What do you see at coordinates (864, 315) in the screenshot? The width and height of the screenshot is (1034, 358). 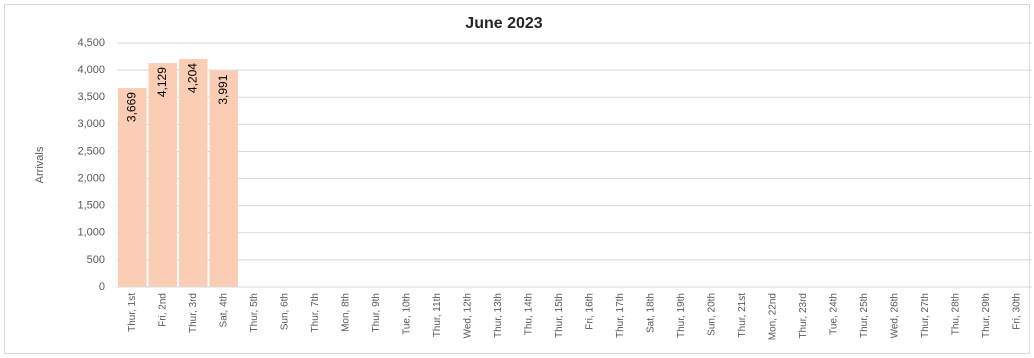 I see `x-tick-label: Thur, 25th` at bounding box center [864, 315].